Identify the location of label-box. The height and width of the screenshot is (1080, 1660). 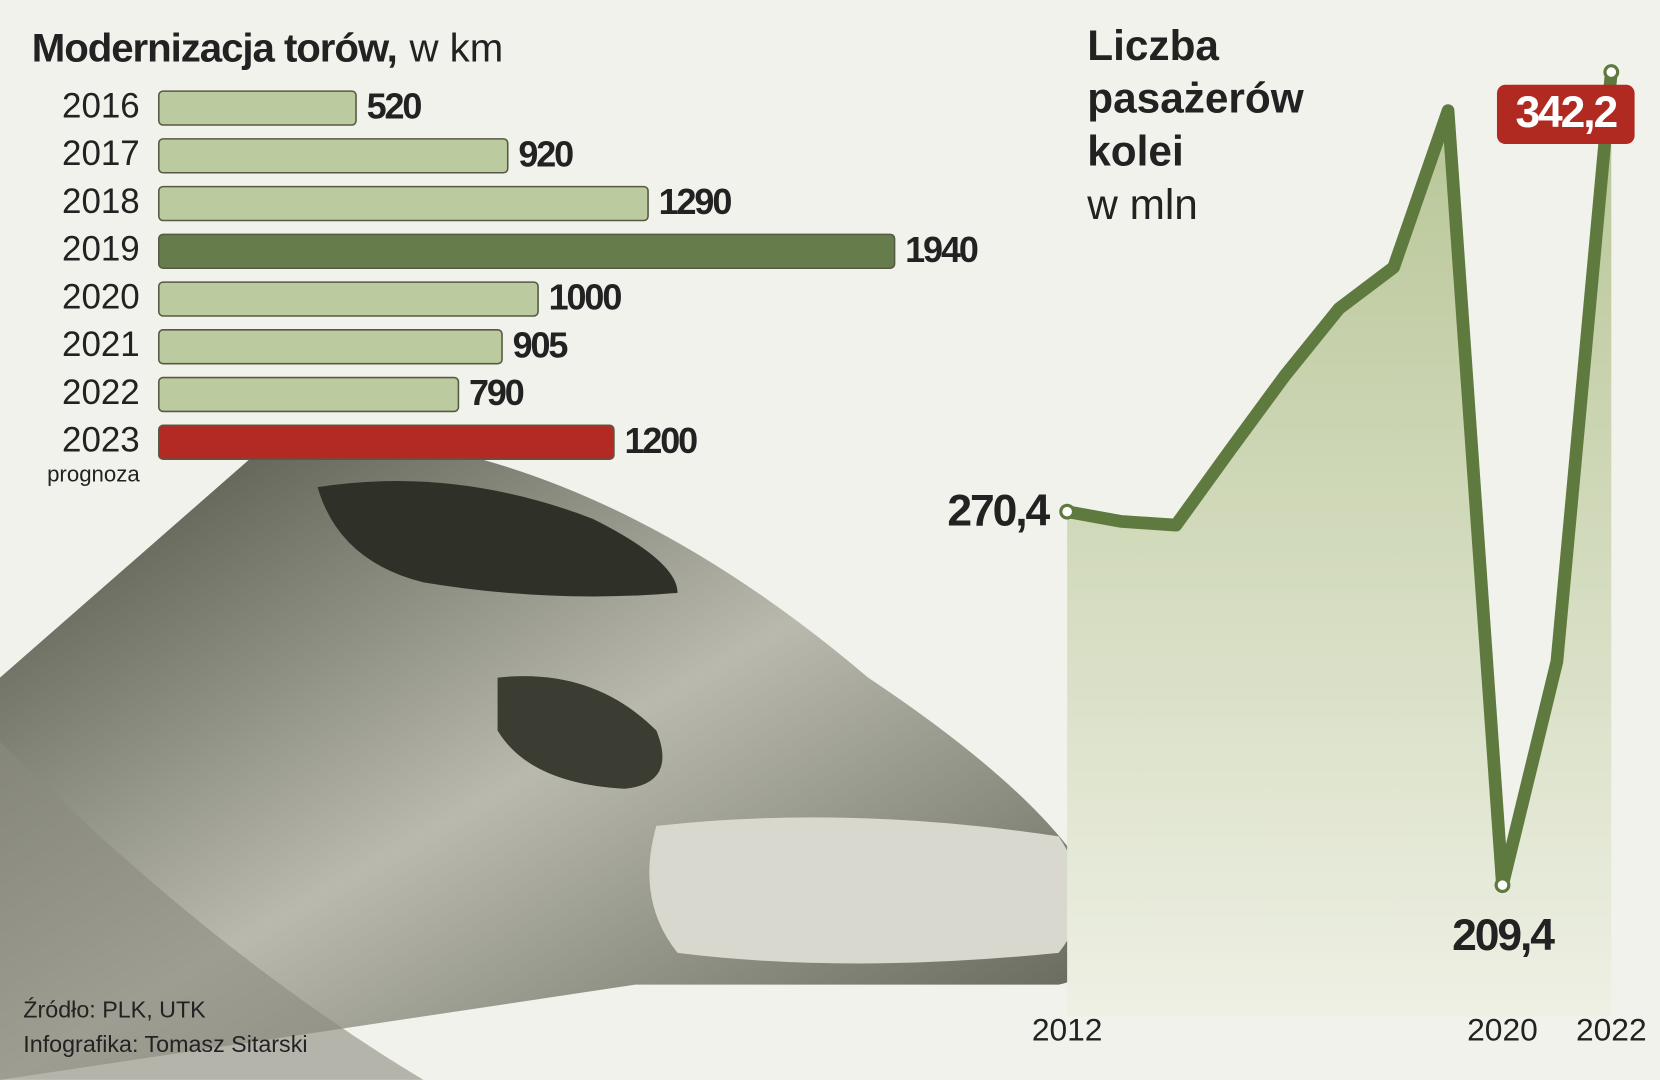
(1565, 114).